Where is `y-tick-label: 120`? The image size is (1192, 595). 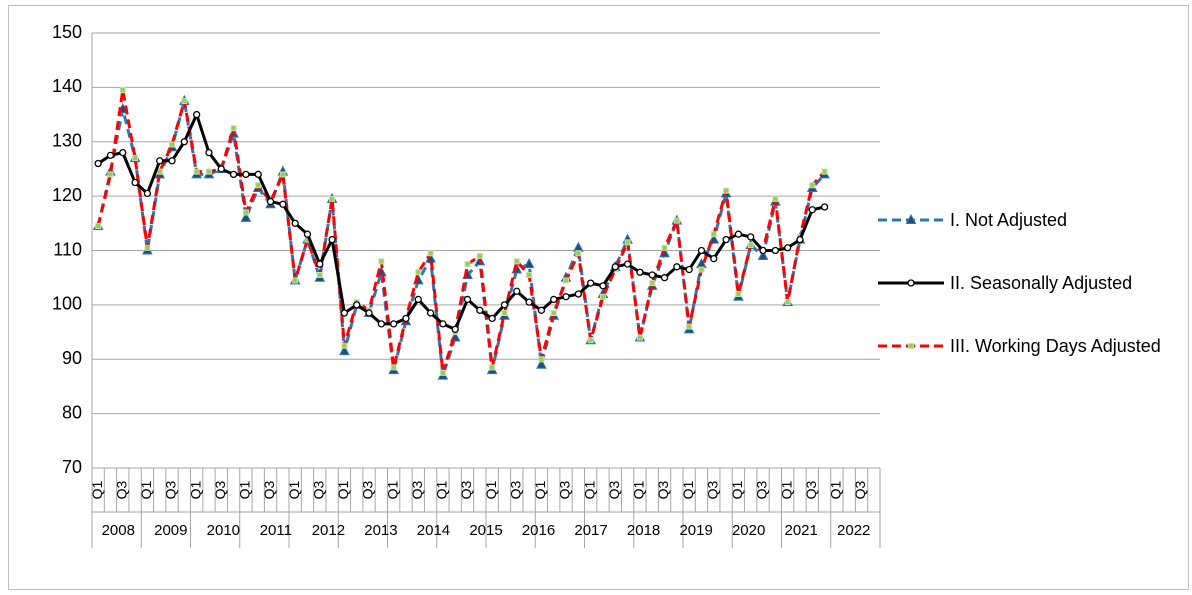
y-tick-label: 120 is located at coordinates (67, 195).